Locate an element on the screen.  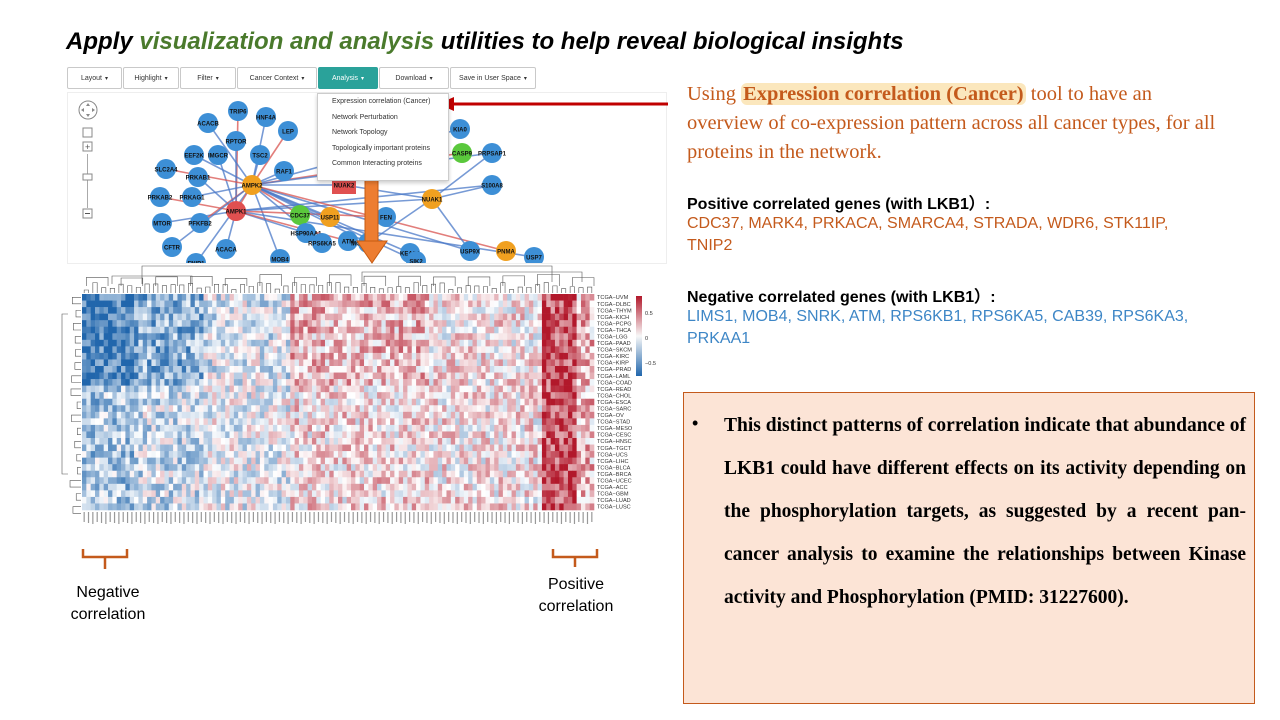
toolbar-button-label: Analysis is located at coordinates (345, 78).